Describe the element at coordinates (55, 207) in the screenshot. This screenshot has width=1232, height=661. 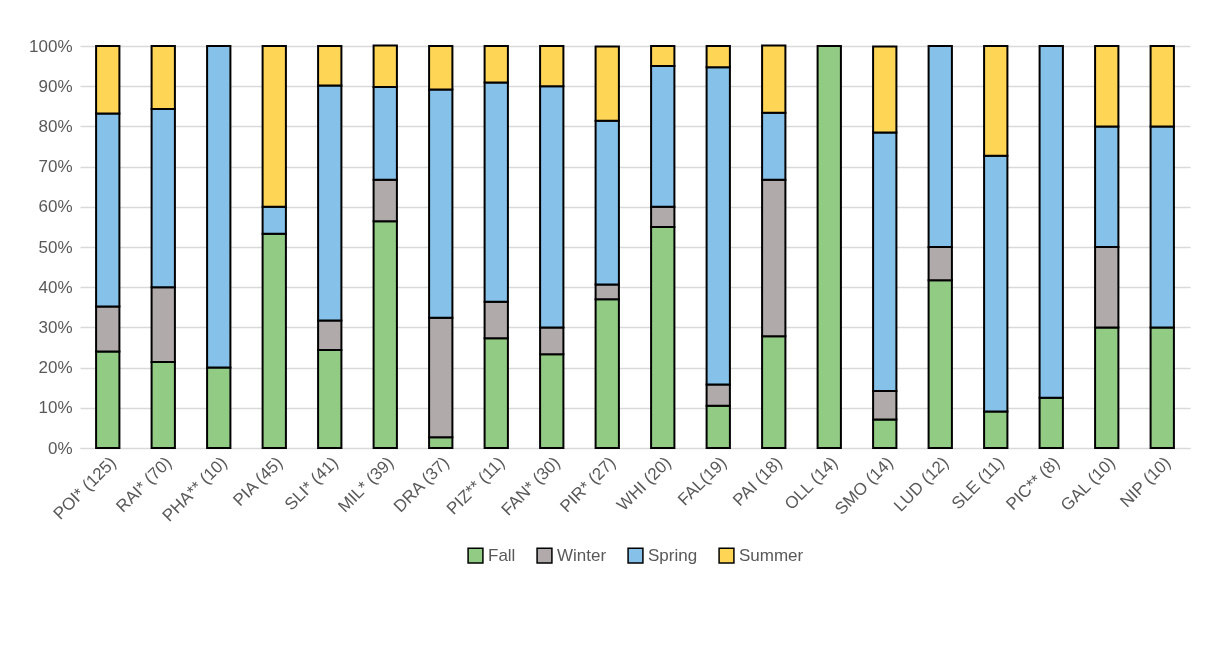
I see `y-tick-label: 60%` at that location.